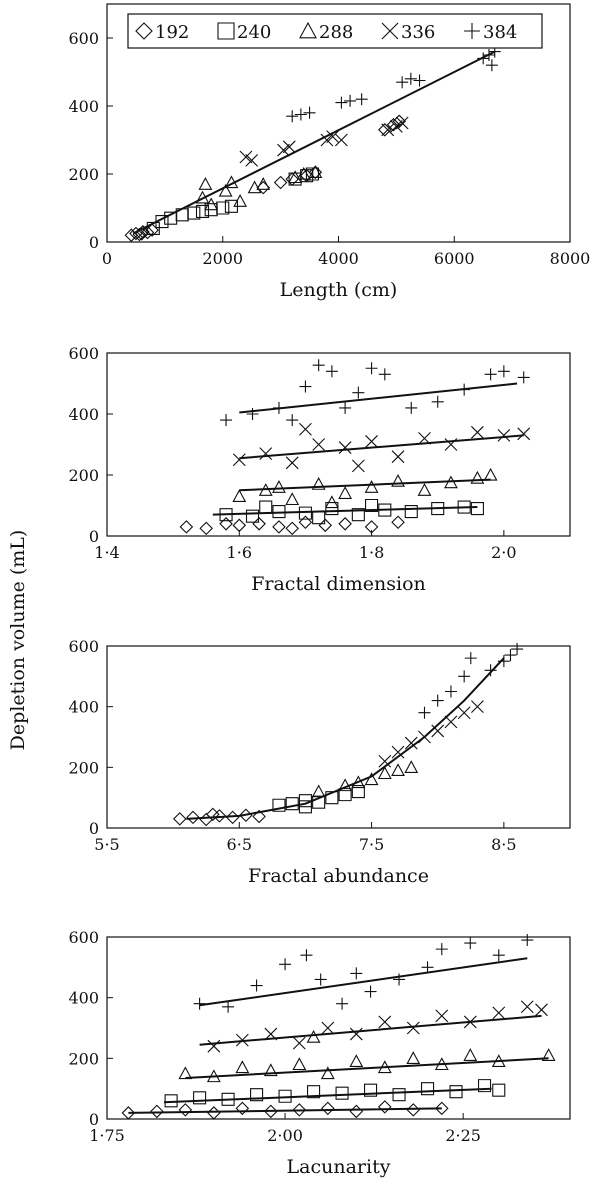 The height and width of the screenshot is (1199, 598). I want to click on plot-frame, so click(338, 737).